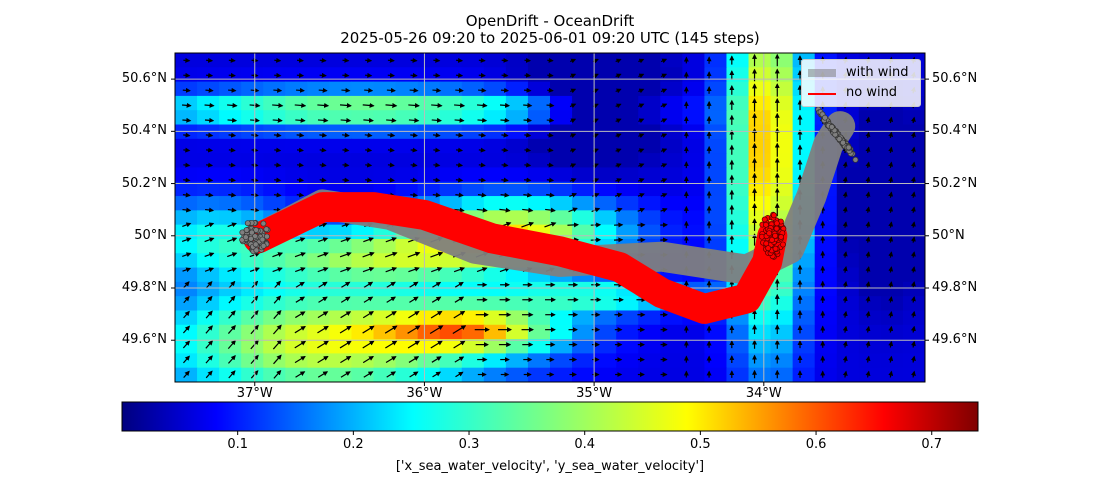  What do you see at coordinates (825, 117) in the screenshot?
I see `end-particle-with-wind` at bounding box center [825, 117].